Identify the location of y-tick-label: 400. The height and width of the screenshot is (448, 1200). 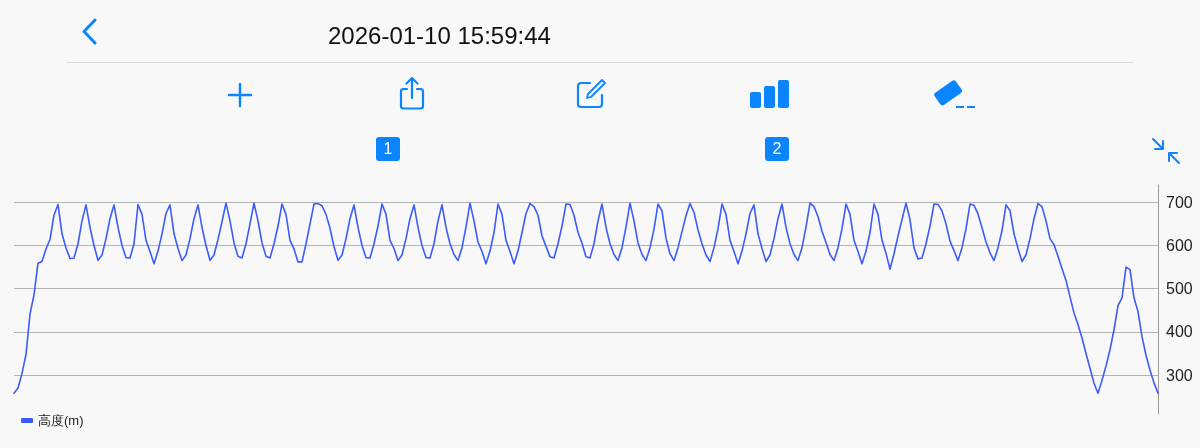
(1179, 332).